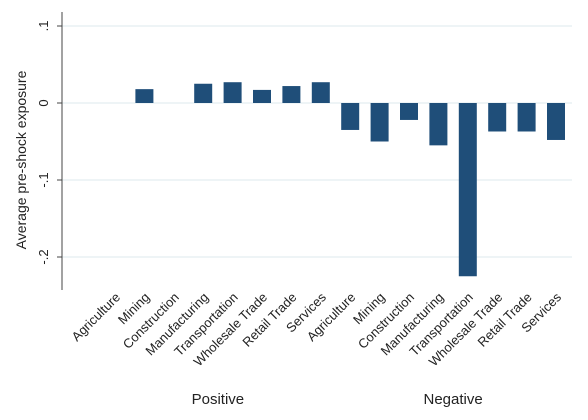 The height and width of the screenshot is (420, 588). What do you see at coordinates (43, 256) in the screenshot?
I see `y-tick-label: -.2` at bounding box center [43, 256].